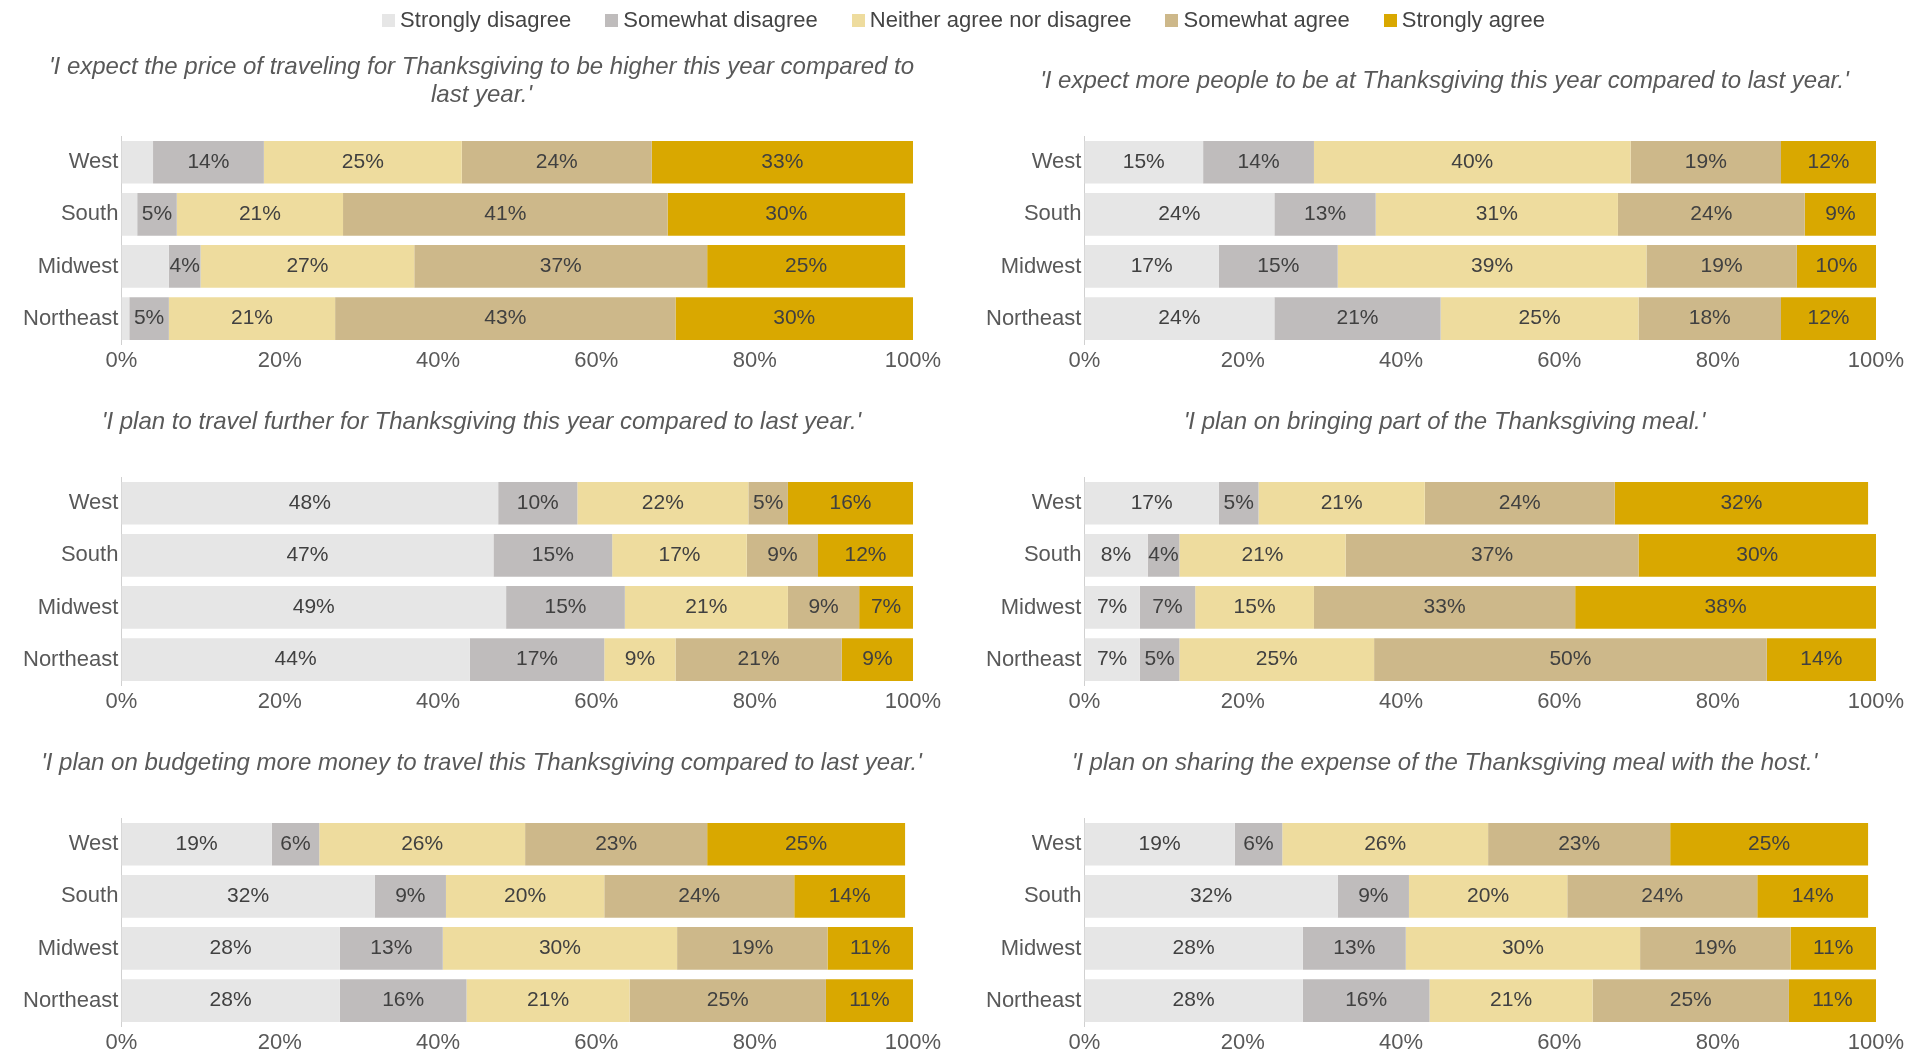 The height and width of the screenshot is (1063, 1927). Describe the element at coordinates (1472, 20) in the screenshot. I see `legend-label: Strongly agree` at that location.